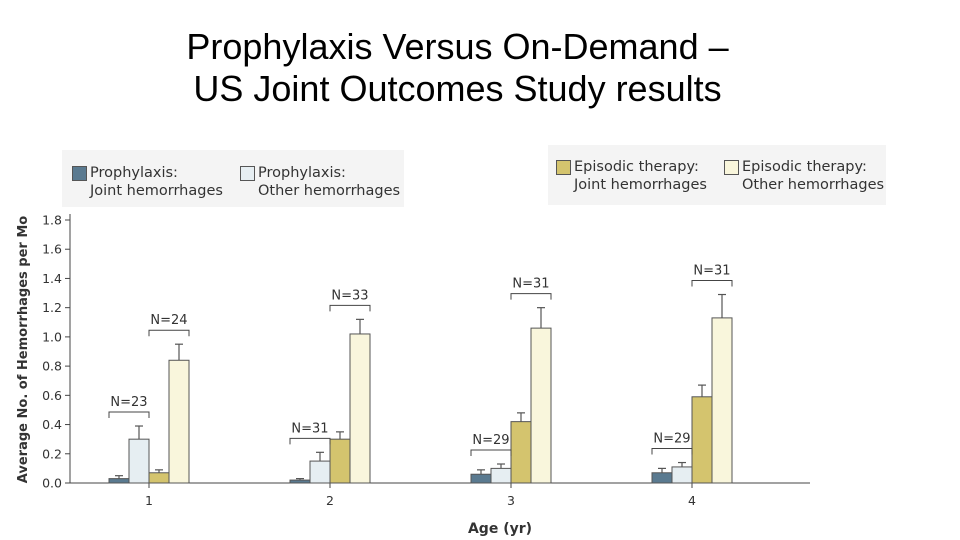  I want to click on y-tick-label: 1.6, so click(52, 249).